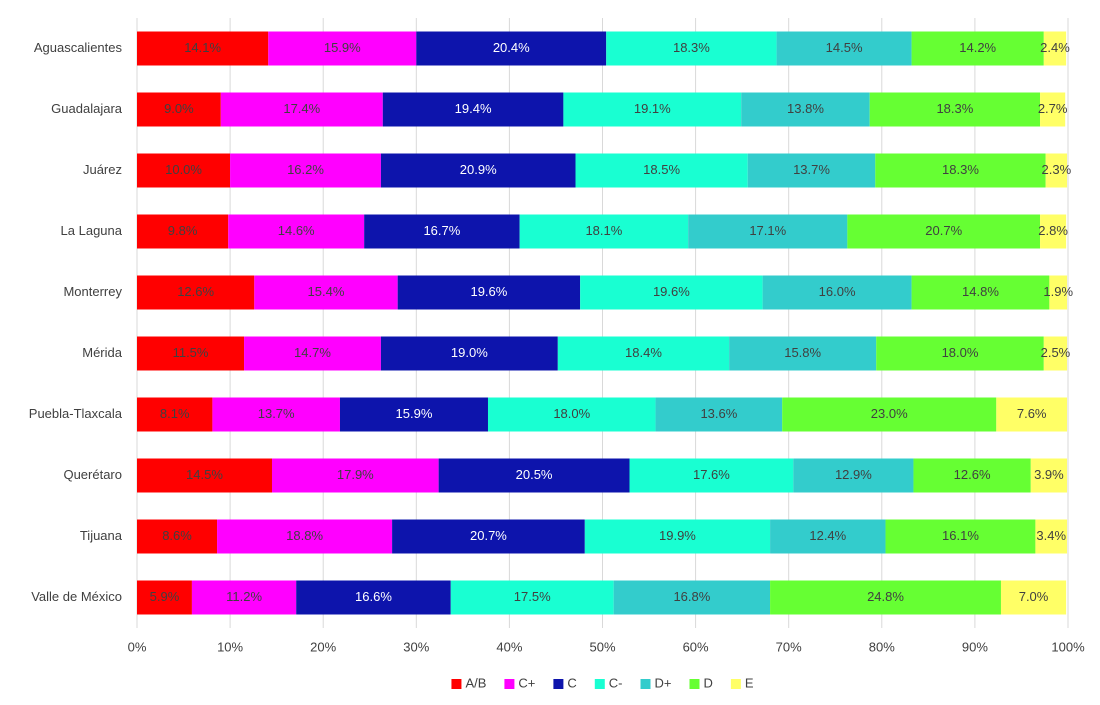  I want to click on data-label: 20.7%, so click(943, 230).